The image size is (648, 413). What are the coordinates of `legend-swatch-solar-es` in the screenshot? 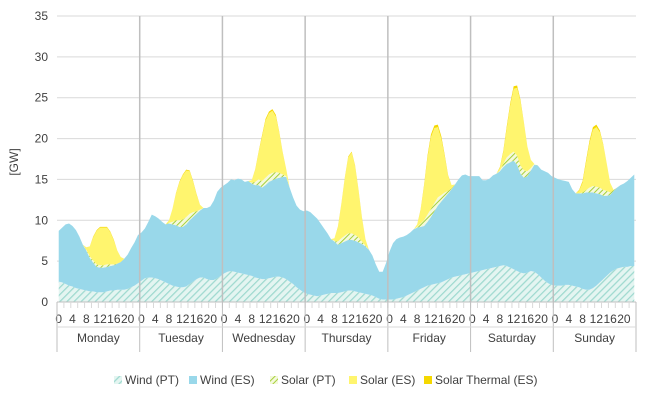 It's located at (353, 380).